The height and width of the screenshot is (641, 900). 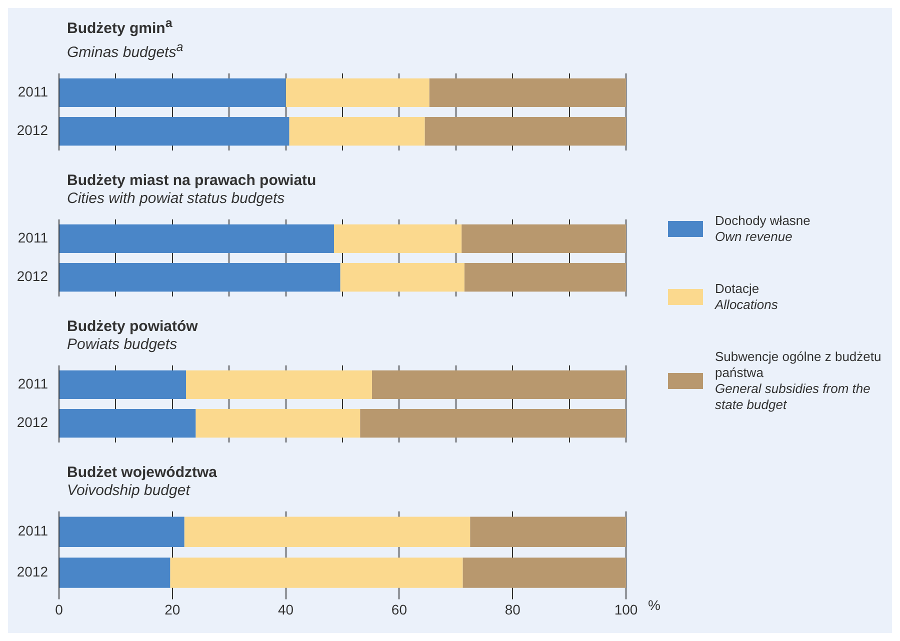 I want to click on chart-subtitle: Powiats budgets, so click(x=122, y=345).